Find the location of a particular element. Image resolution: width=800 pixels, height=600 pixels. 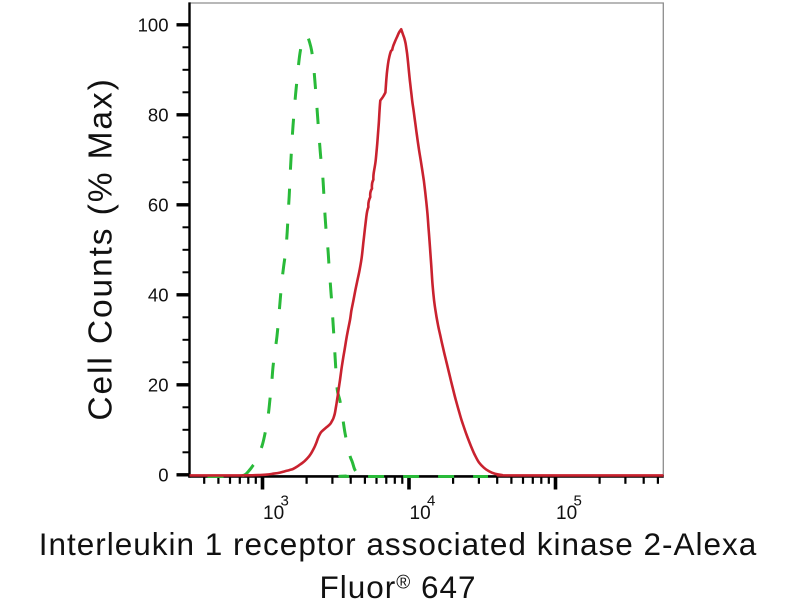

svg-text: 80 is located at coordinates (158, 114).